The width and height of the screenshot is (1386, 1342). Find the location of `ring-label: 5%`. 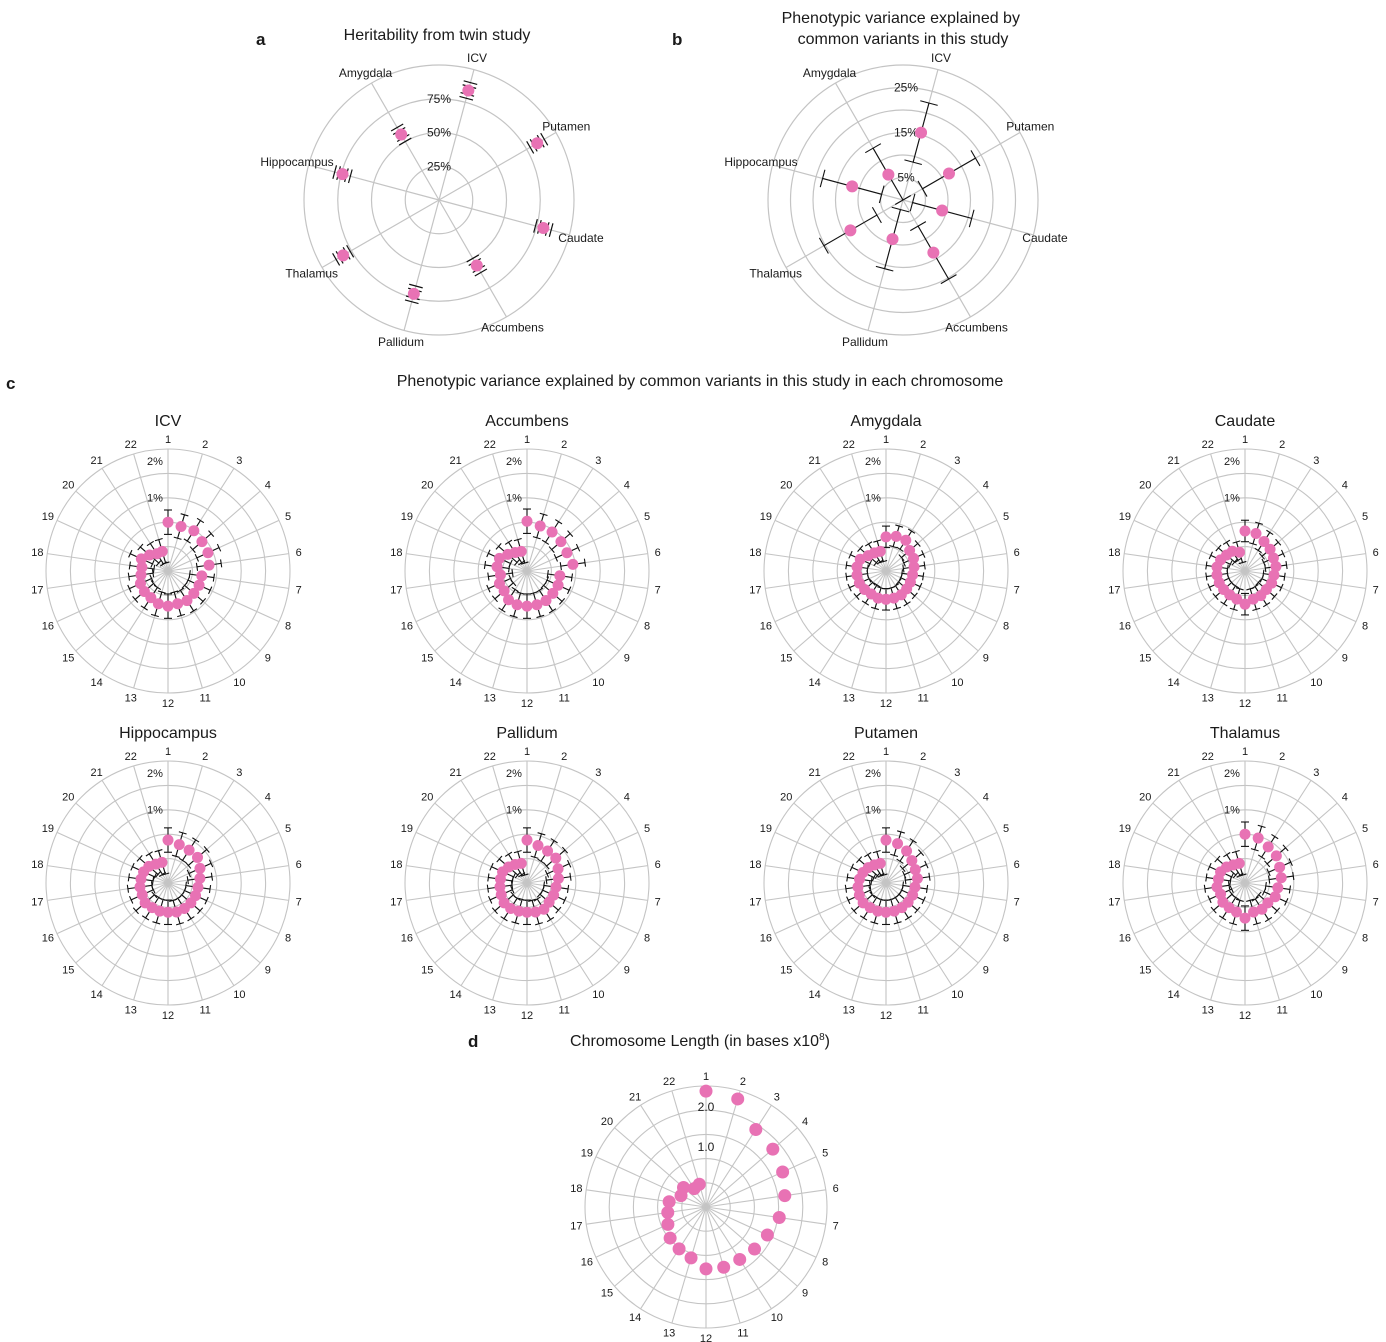

ring-label: 5% is located at coordinates (906, 178).